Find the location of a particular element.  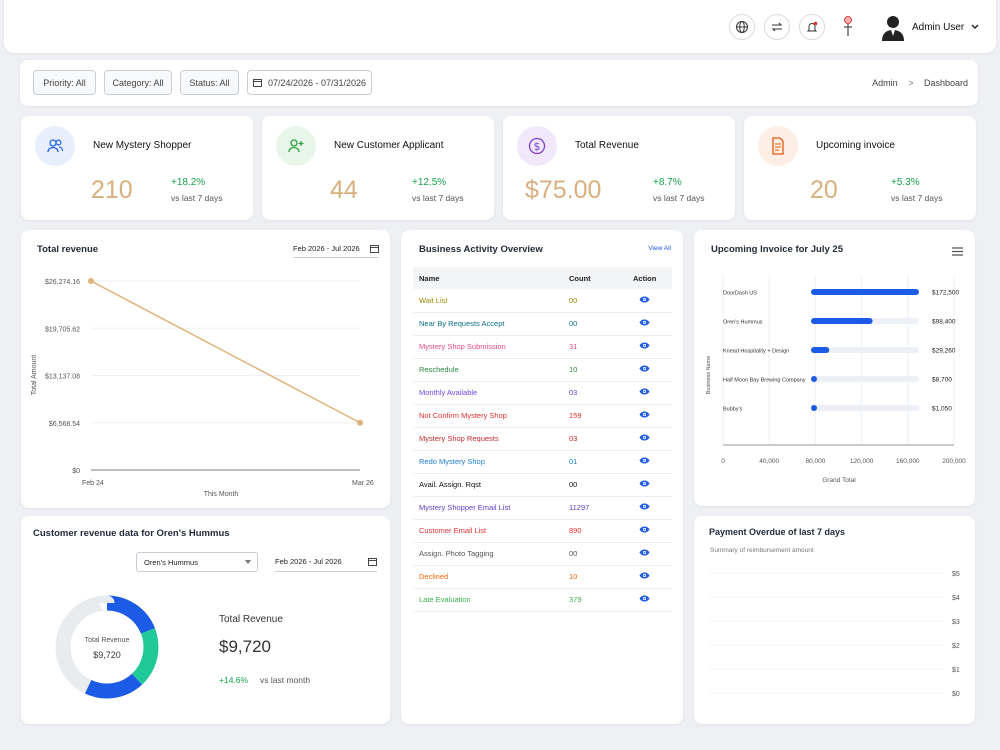

column-header-action: Action is located at coordinates (646, 278).